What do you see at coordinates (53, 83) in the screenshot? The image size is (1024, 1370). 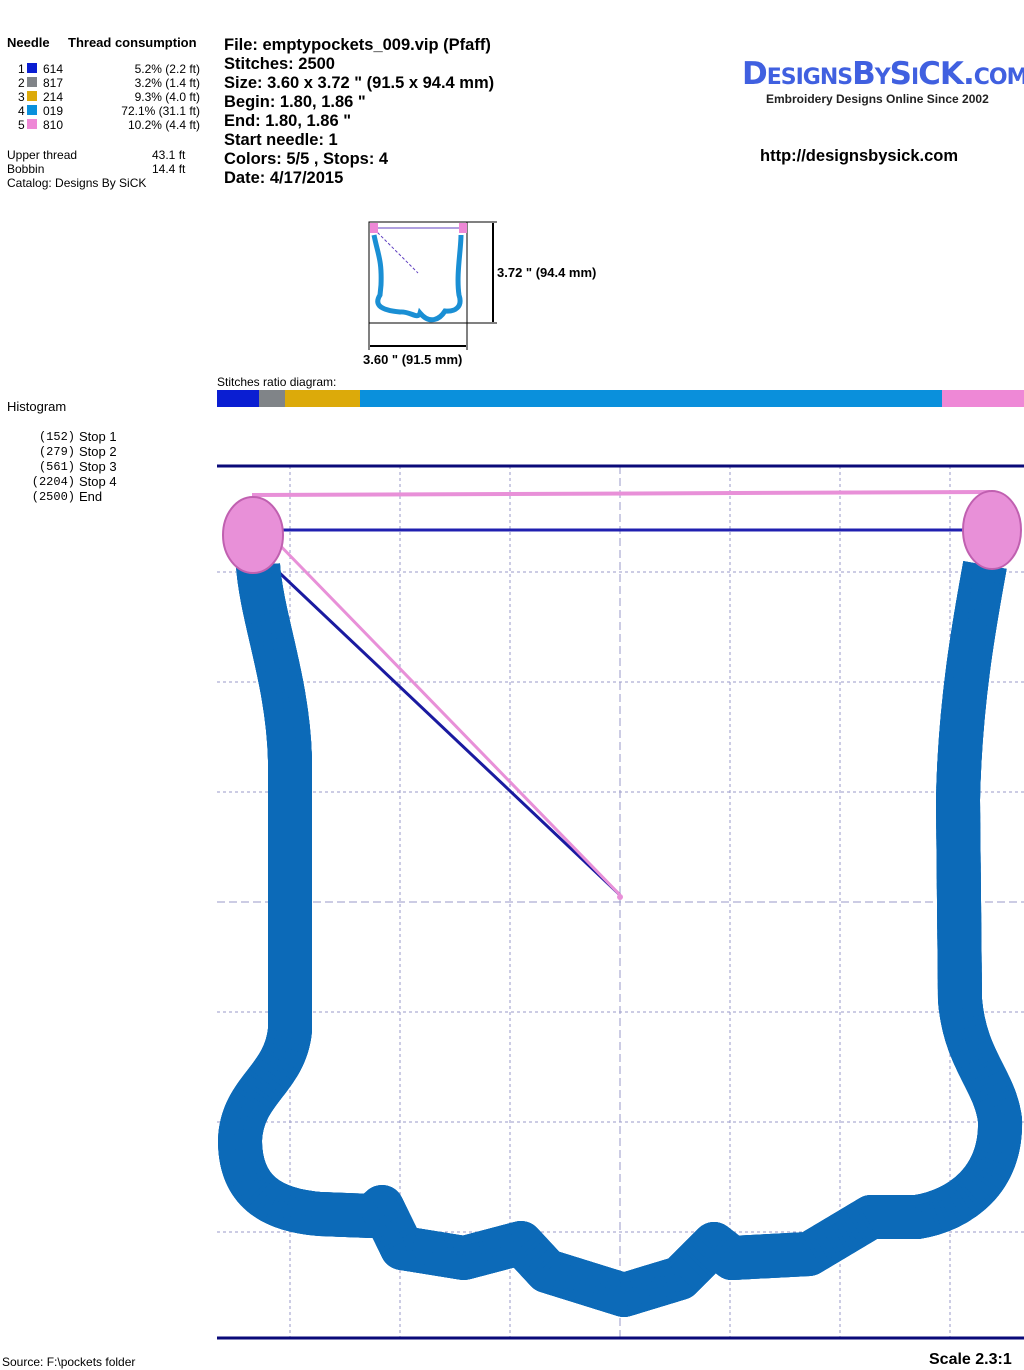 I see `thread-code: 817` at bounding box center [53, 83].